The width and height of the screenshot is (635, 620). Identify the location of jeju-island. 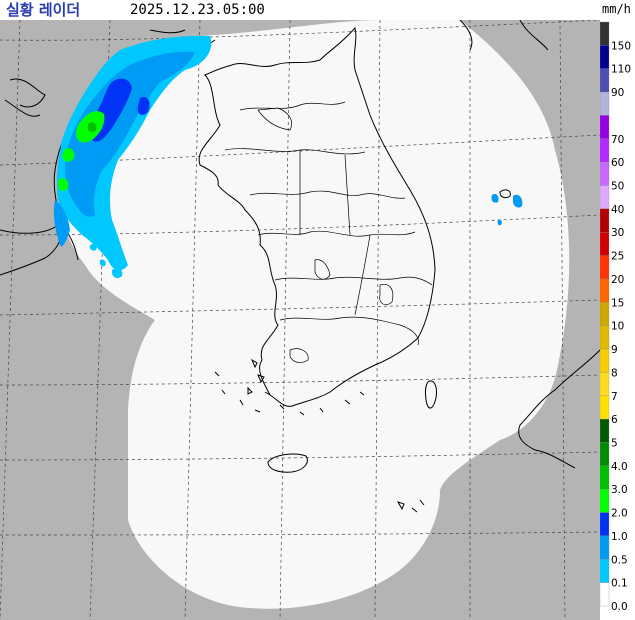
(287, 463).